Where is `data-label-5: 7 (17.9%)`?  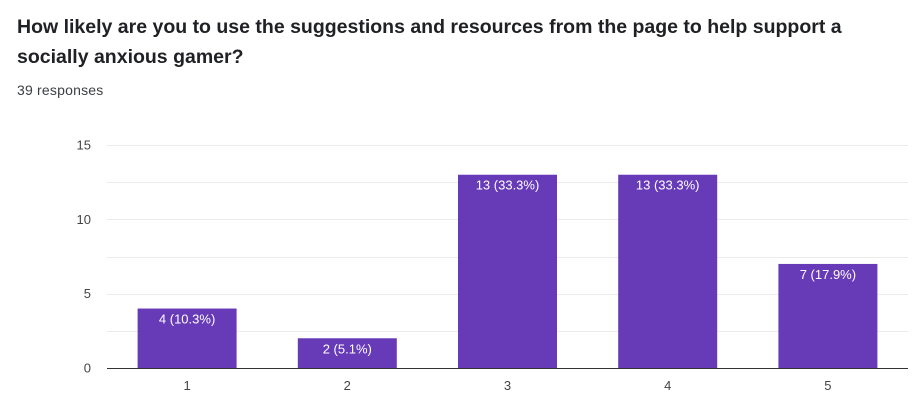
data-label-5: 7 (17.9%) is located at coordinates (828, 274).